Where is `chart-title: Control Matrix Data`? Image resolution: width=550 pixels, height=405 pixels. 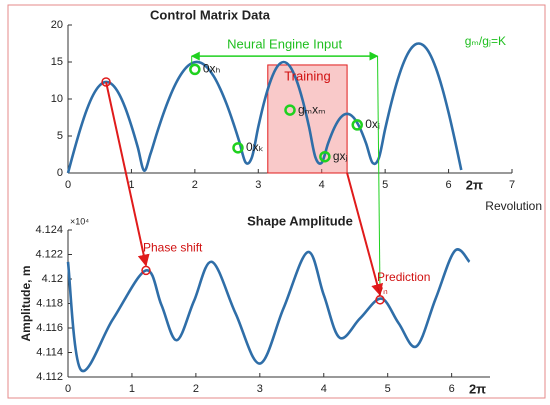
chart-title: Control Matrix Data is located at coordinates (210, 14).